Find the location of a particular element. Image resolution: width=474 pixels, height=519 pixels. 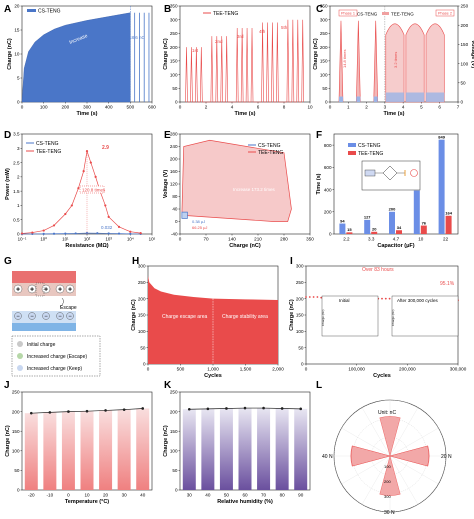

data-label: 34 is located at coordinates (399, 227).